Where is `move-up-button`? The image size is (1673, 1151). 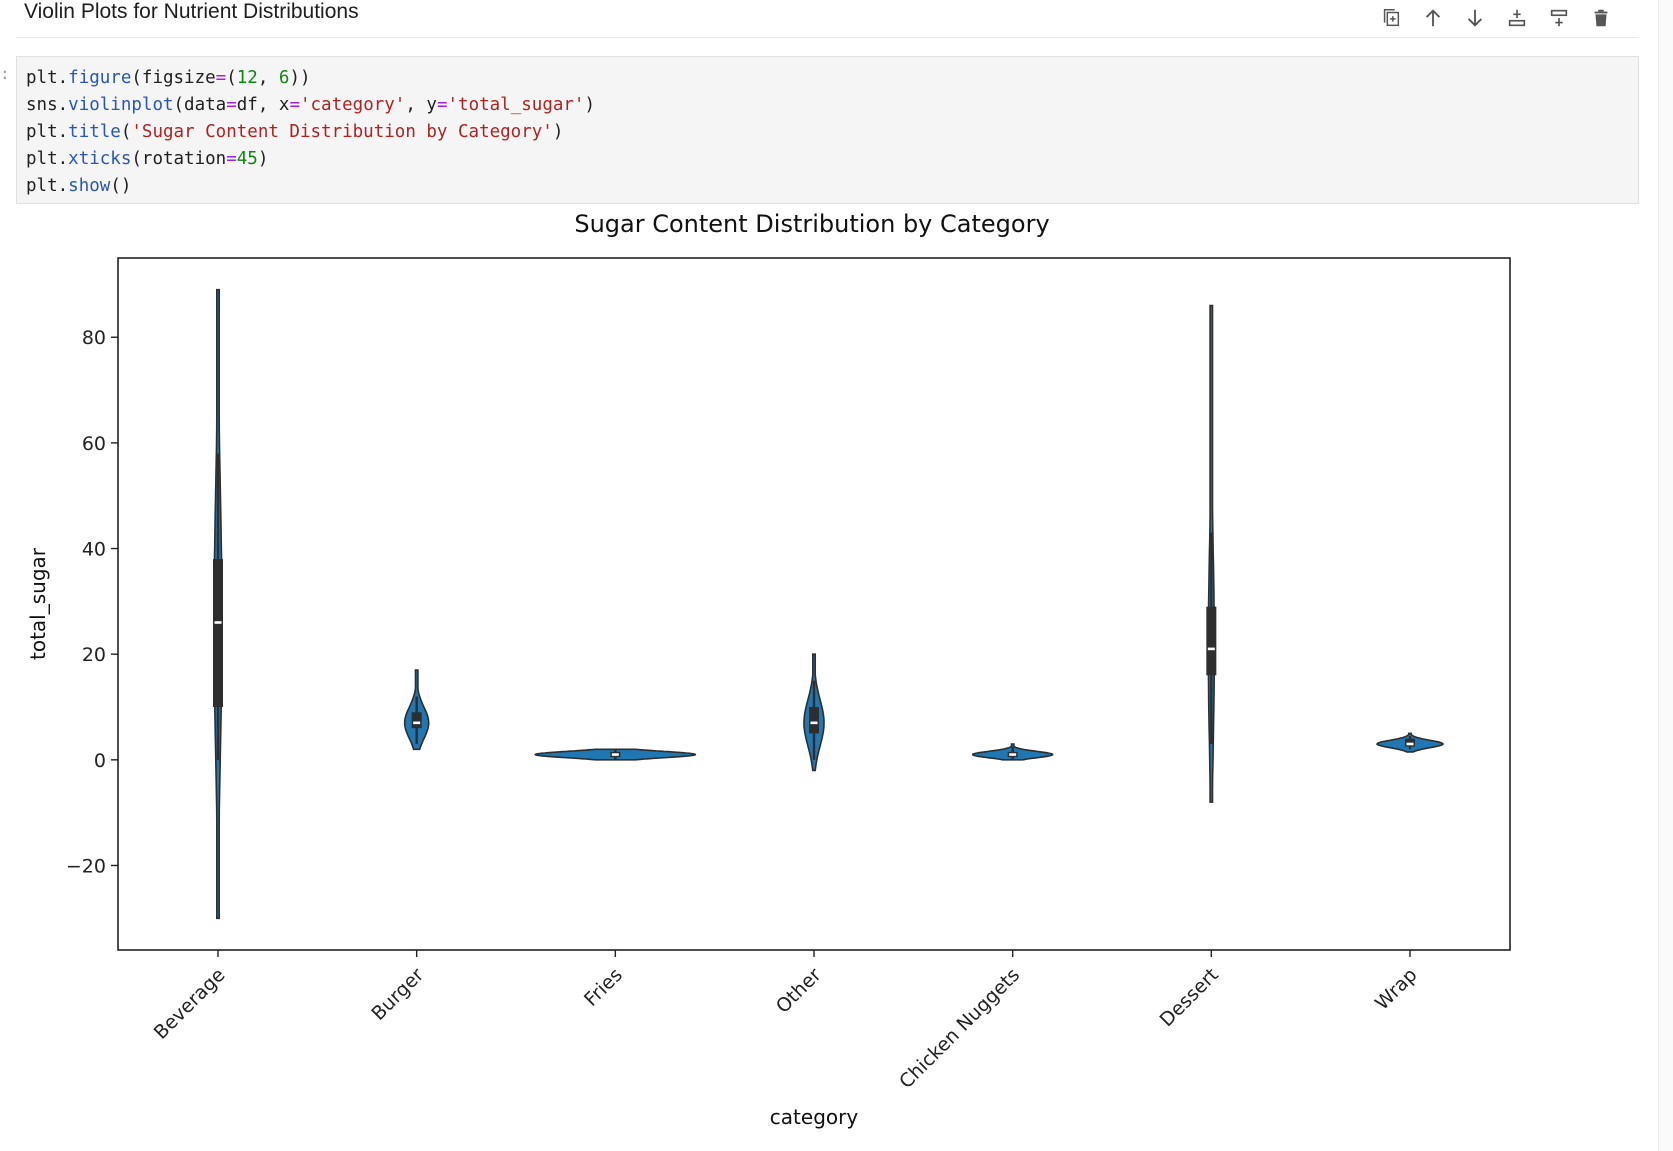
move-up-button is located at coordinates (1433, 18).